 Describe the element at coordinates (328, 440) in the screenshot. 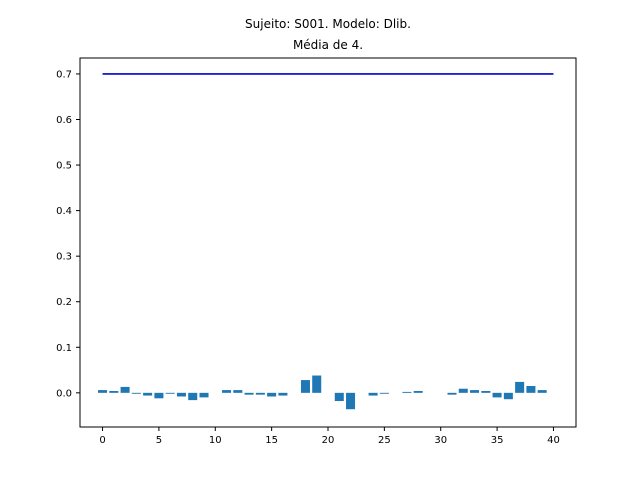

I see `x-tick-label-20: 20` at that location.